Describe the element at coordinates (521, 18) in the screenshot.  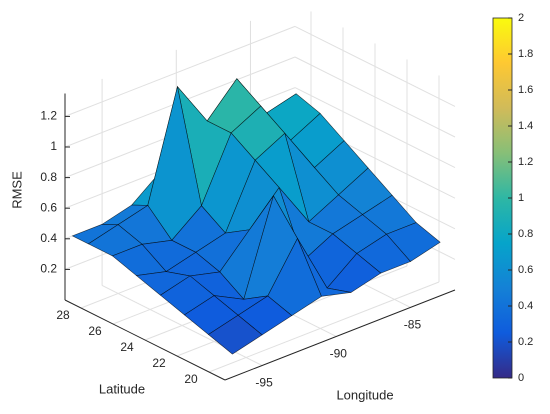
I see `colorbar-tick-label: 2` at that location.